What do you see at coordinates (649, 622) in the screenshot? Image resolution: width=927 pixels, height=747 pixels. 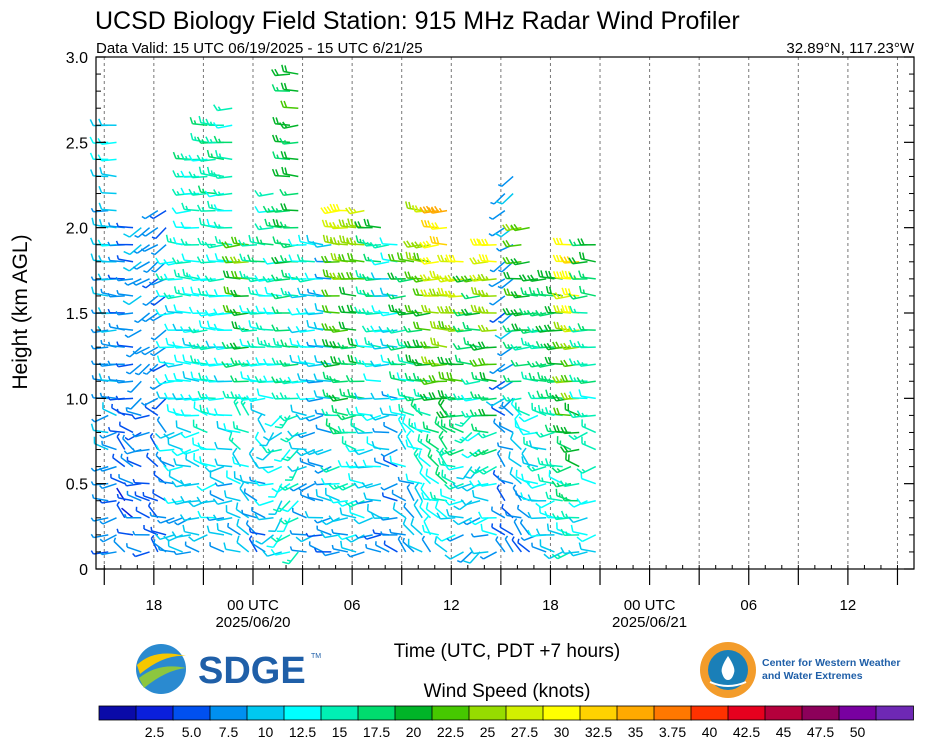 I see `x-tick-date-label: 2025/06/21` at bounding box center [649, 622].